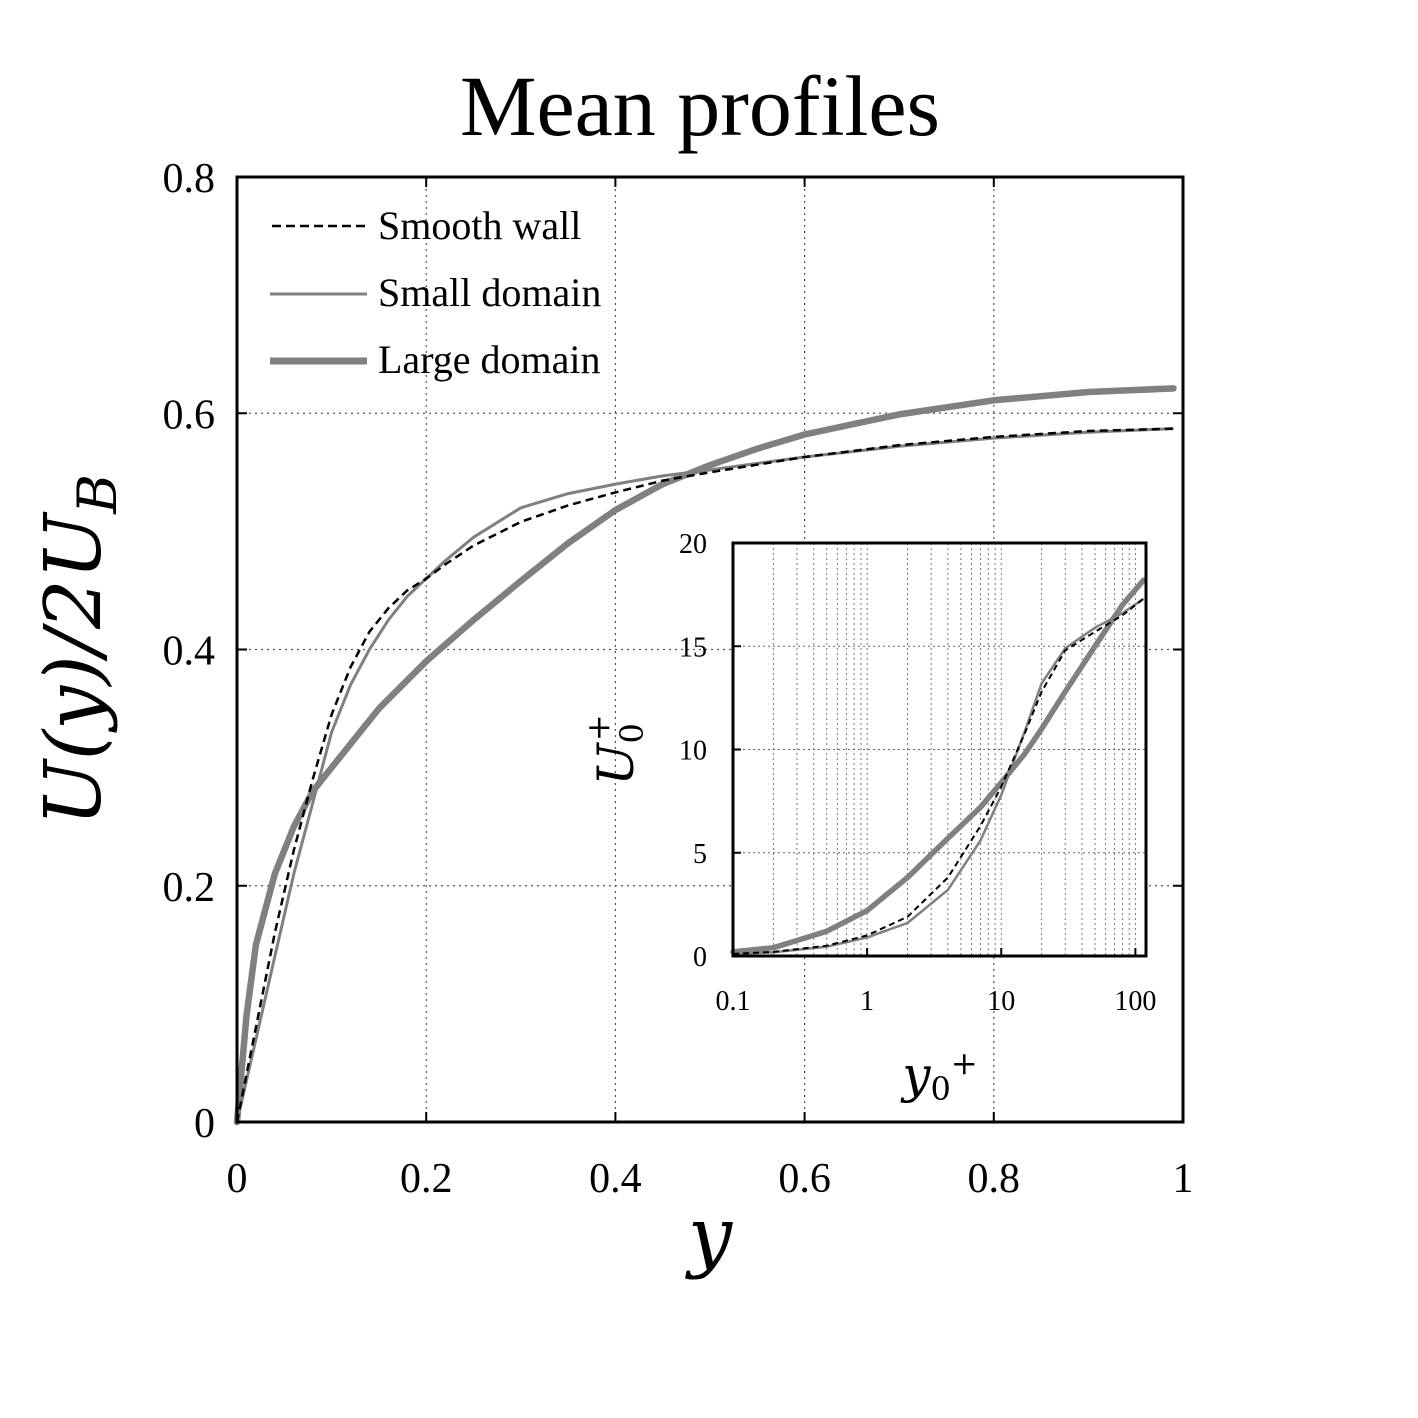 The image size is (1418, 1418). What do you see at coordinates (189, 179) in the screenshot?
I see `main-y-tick-label: 0.8` at bounding box center [189, 179].